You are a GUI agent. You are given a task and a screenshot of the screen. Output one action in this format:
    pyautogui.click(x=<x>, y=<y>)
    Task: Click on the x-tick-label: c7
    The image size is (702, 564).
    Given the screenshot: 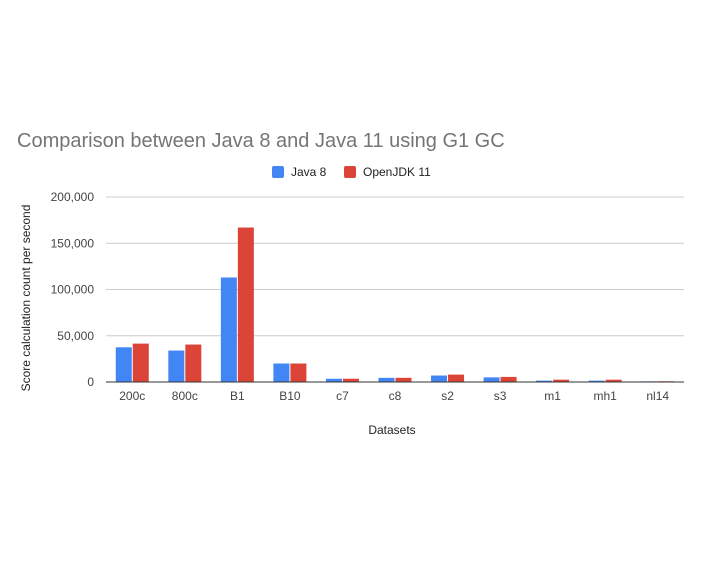 What is the action you would take?
    pyautogui.click(x=342, y=396)
    